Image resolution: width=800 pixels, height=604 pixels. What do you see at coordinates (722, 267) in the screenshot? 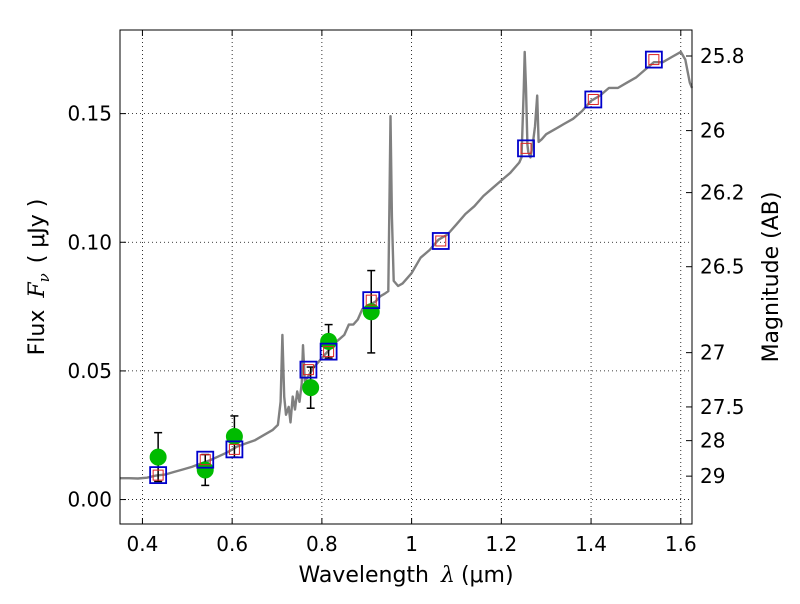
I see `y2-tick-label: 26.5` at bounding box center [722, 267].